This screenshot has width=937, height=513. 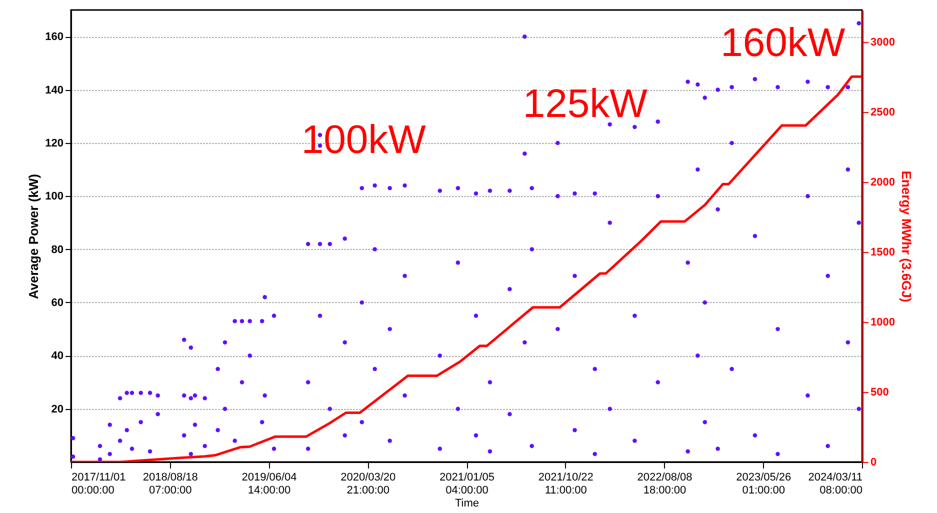 I want to click on y2-tick-label: 3000, so click(x=882, y=42).